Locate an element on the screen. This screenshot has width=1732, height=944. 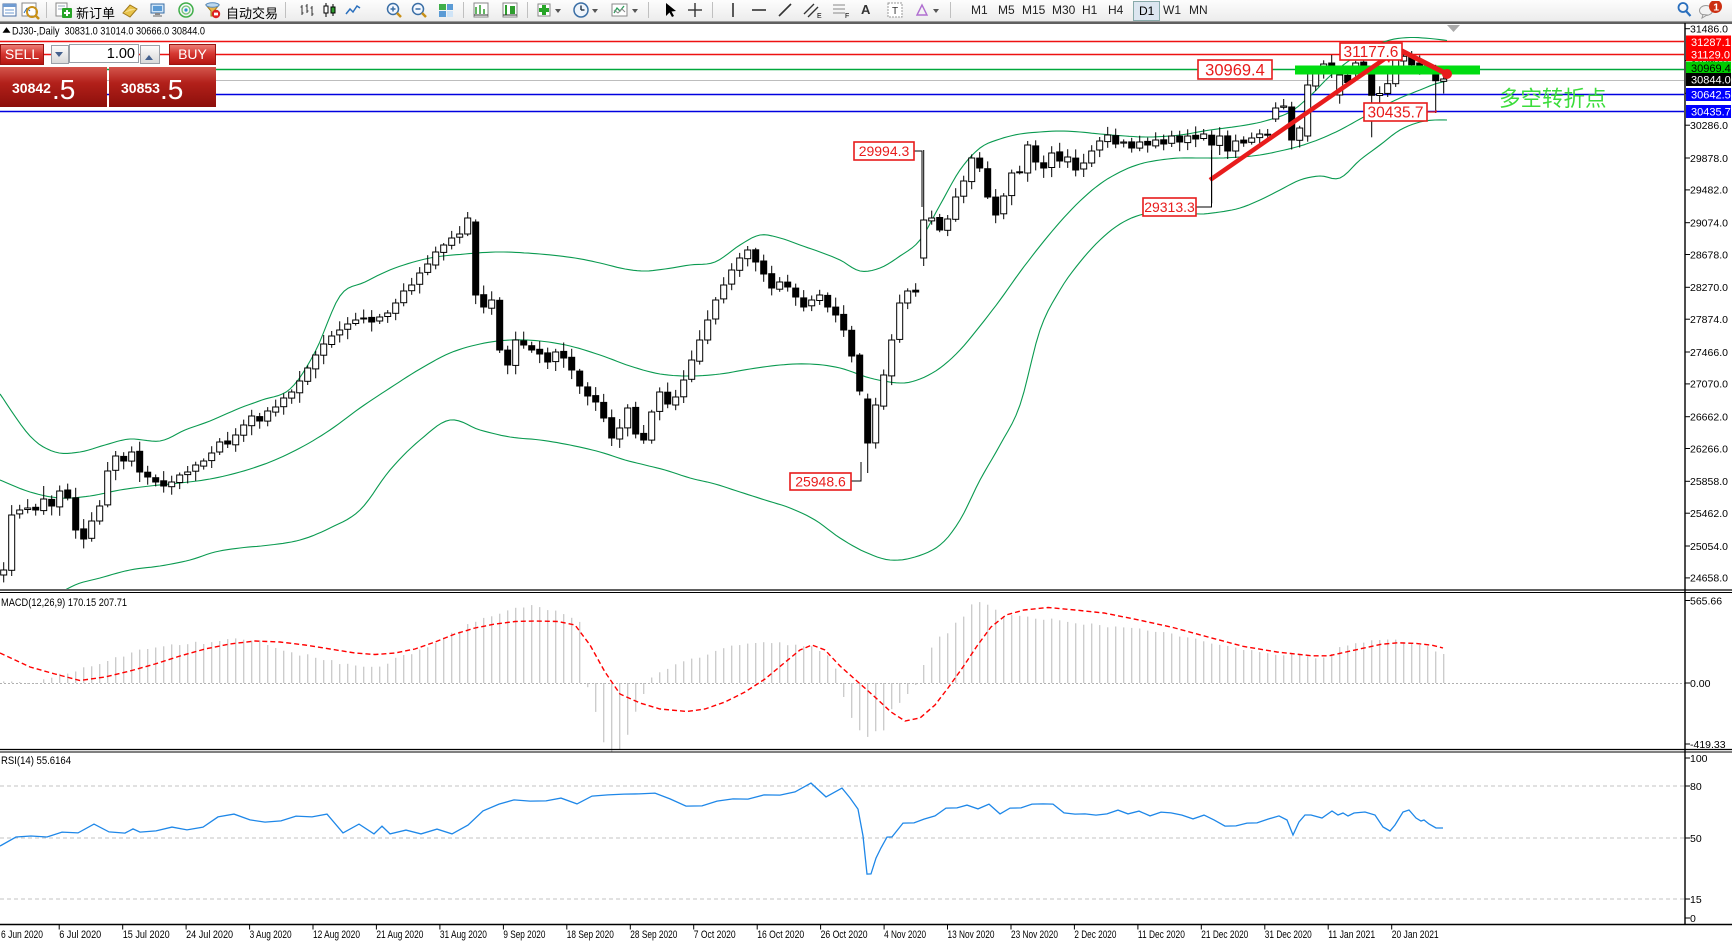
svg-text: 11 Jan 2021 is located at coordinates (1351, 935).